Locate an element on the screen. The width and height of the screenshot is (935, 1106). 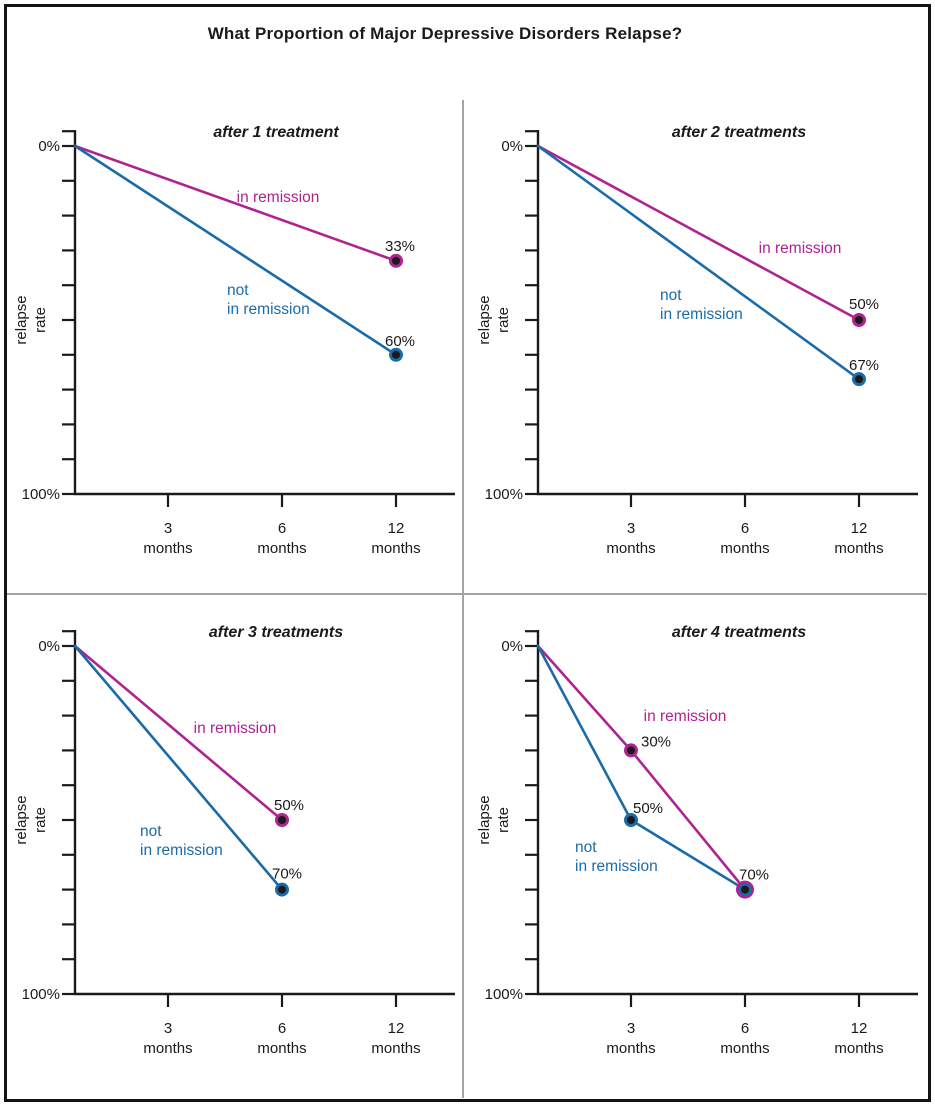
data-point-label: 67% is located at coordinates (864, 365).